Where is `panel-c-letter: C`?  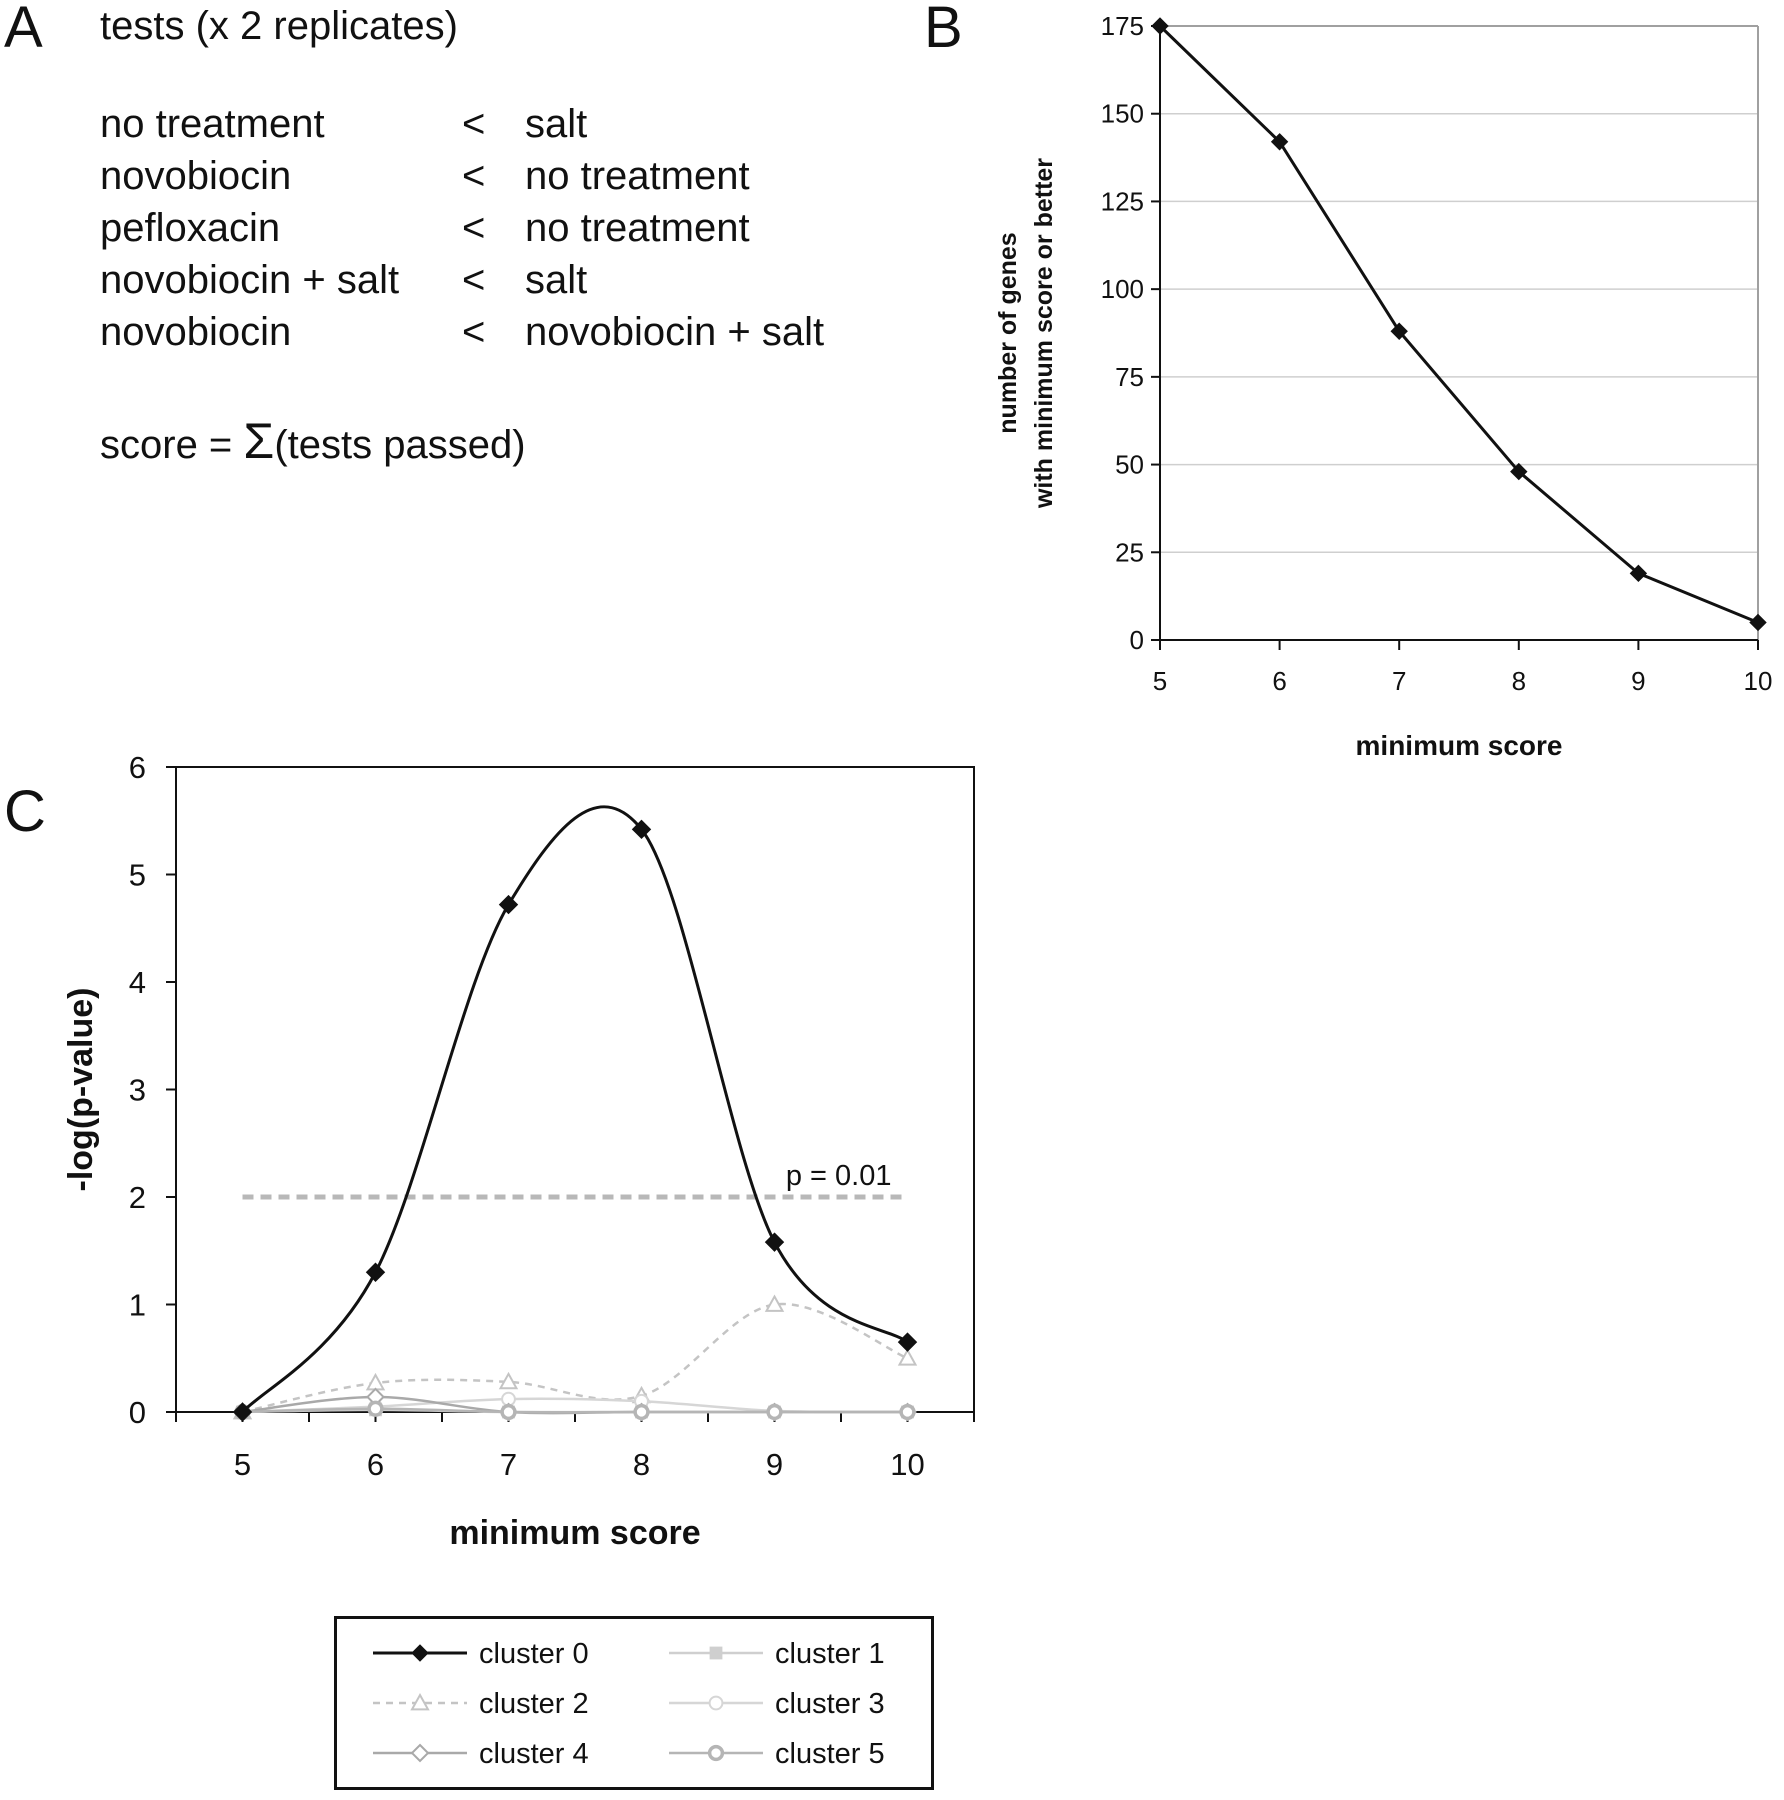
panel-c-letter: C is located at coordinates (25, 811).